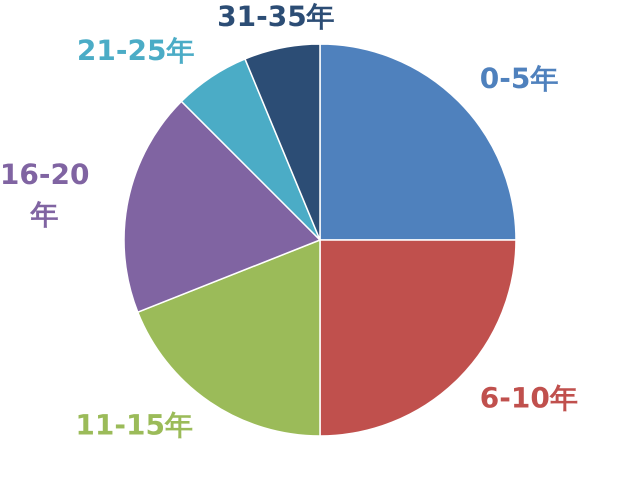  Describe the element at coordinates (519, 78) in the screenshot. I see `slice-label: 0-5年` at that location.